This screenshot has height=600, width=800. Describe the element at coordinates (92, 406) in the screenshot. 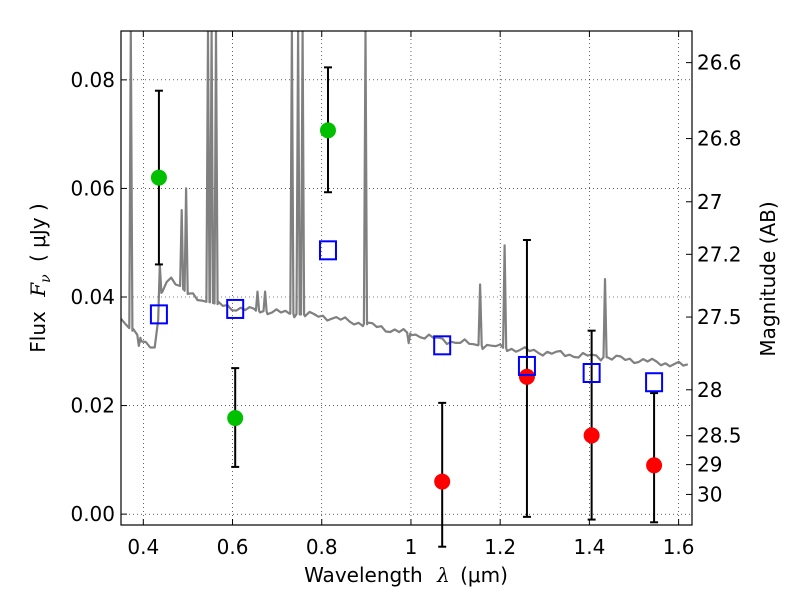

I see `y-tick-label: 0.02` at that location.